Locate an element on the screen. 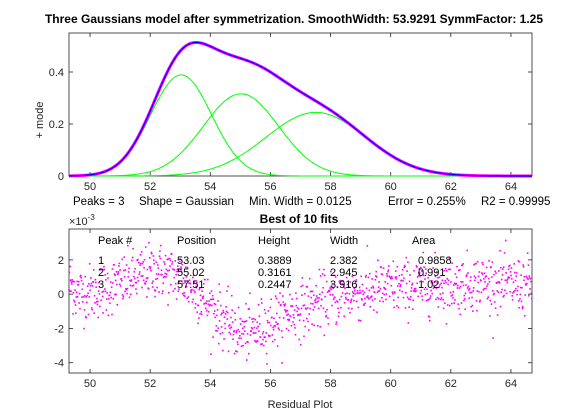 This screenshot has width=588, height=420. info-r2: R2 = 0.99995 is located at coordinates (515, 202).